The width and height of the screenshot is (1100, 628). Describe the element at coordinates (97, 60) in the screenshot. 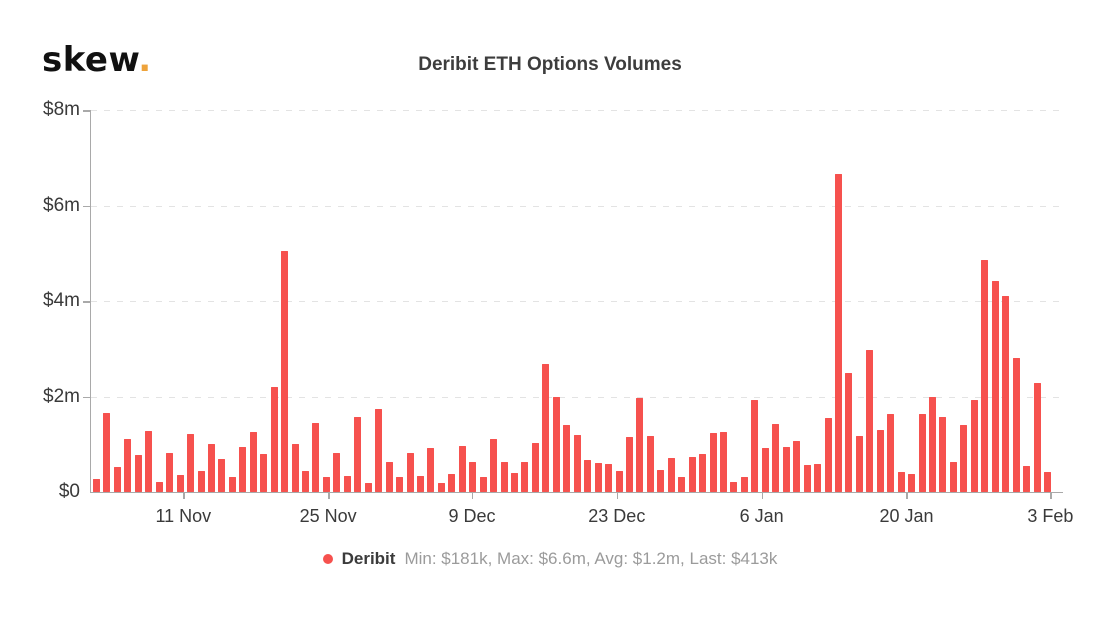

I see `skew-logo: skew.` at that location.